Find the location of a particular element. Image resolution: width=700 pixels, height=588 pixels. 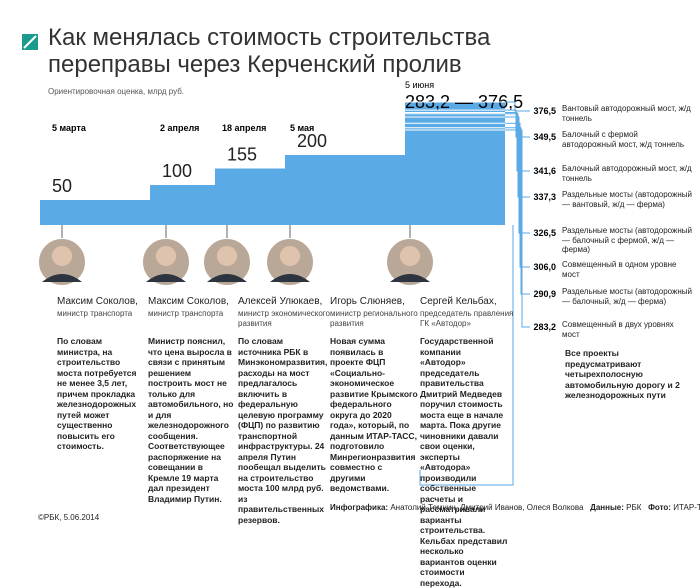

label: Фото: is located at coordinates (659, 507).